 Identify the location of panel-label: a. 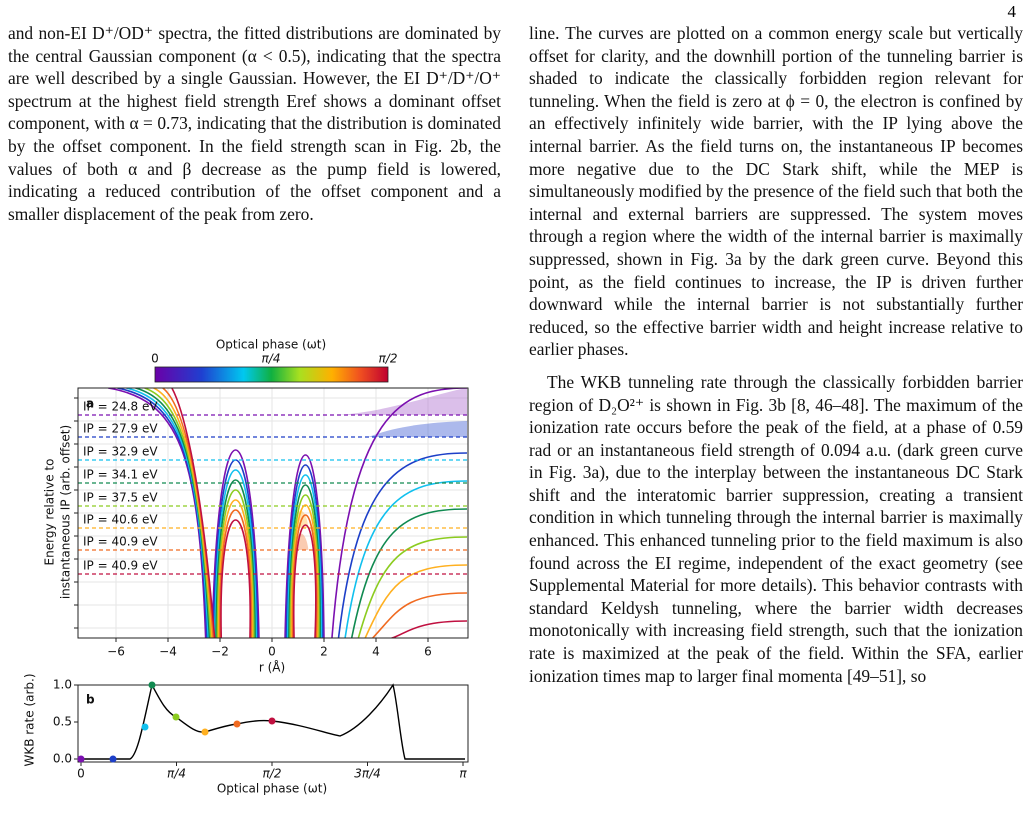
(90, 404).